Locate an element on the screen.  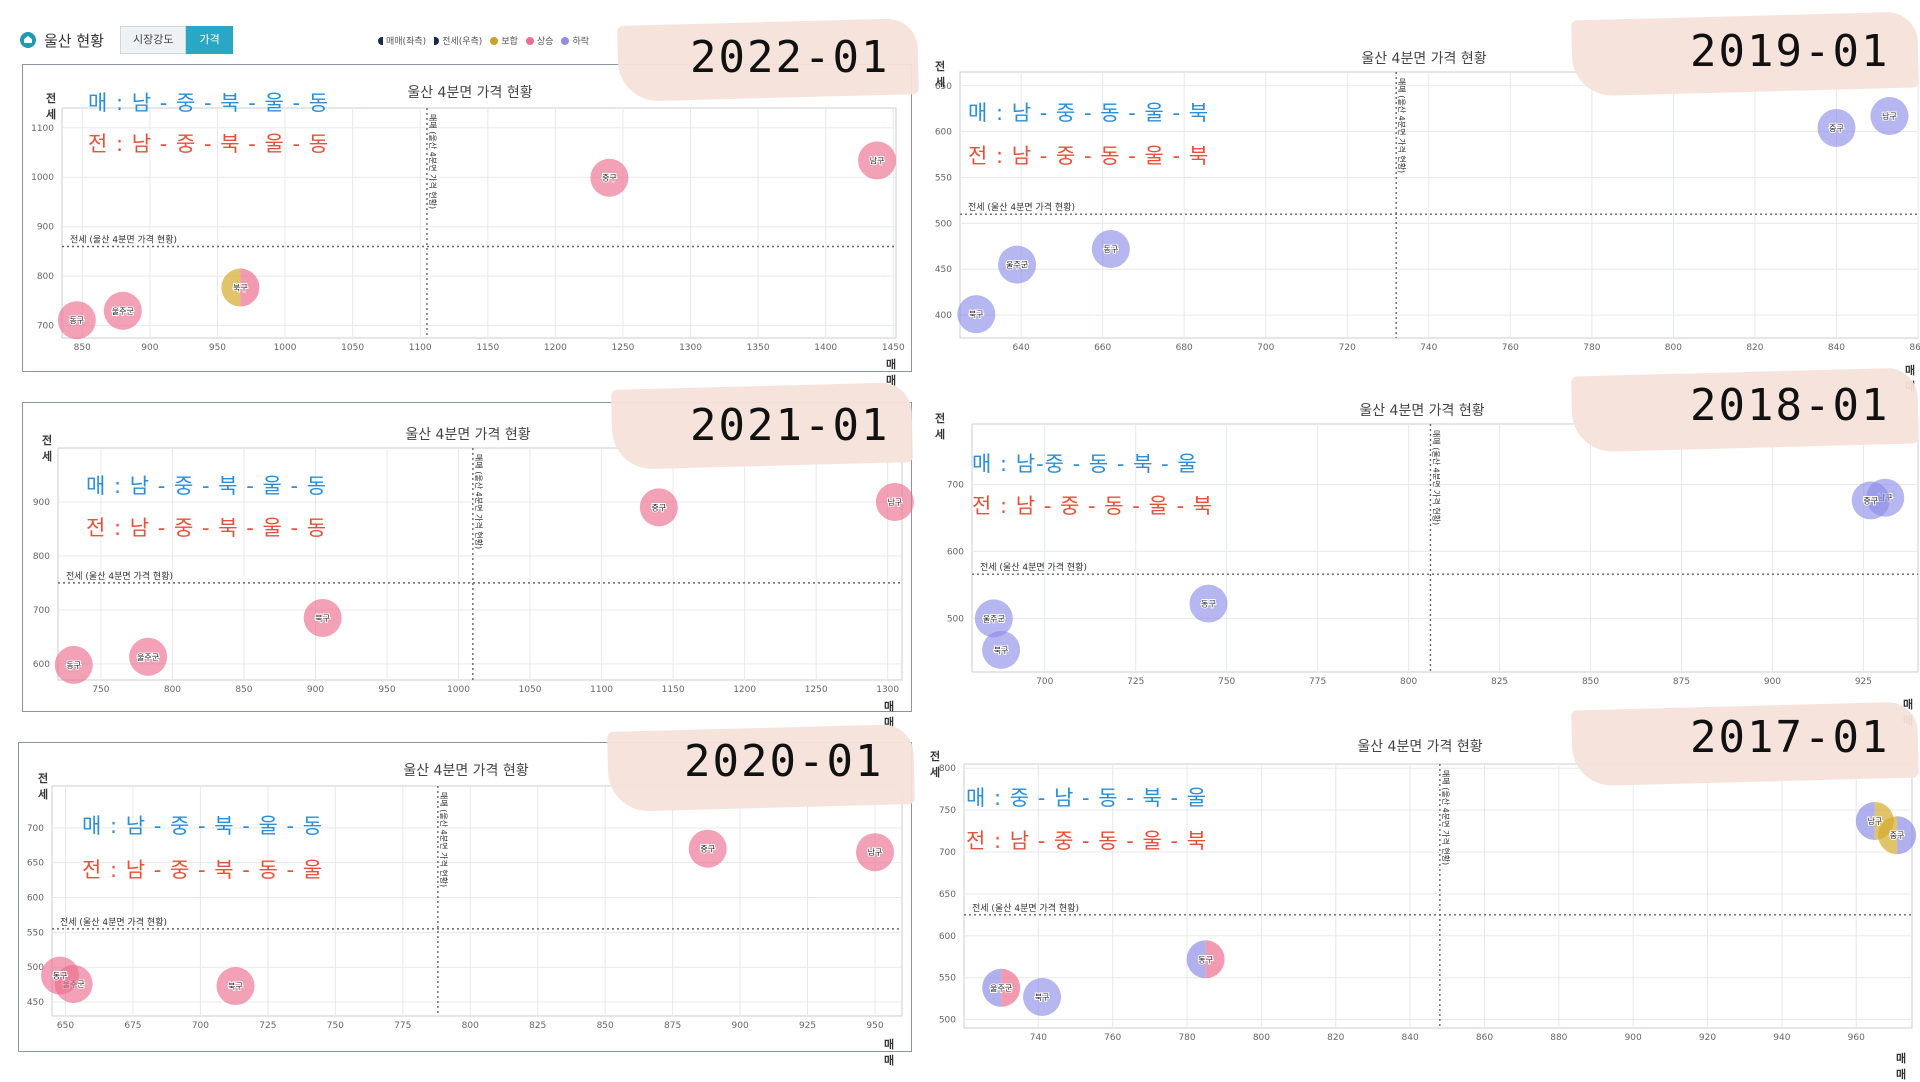
point-label: 북구 is located at coordinates (235, 986).